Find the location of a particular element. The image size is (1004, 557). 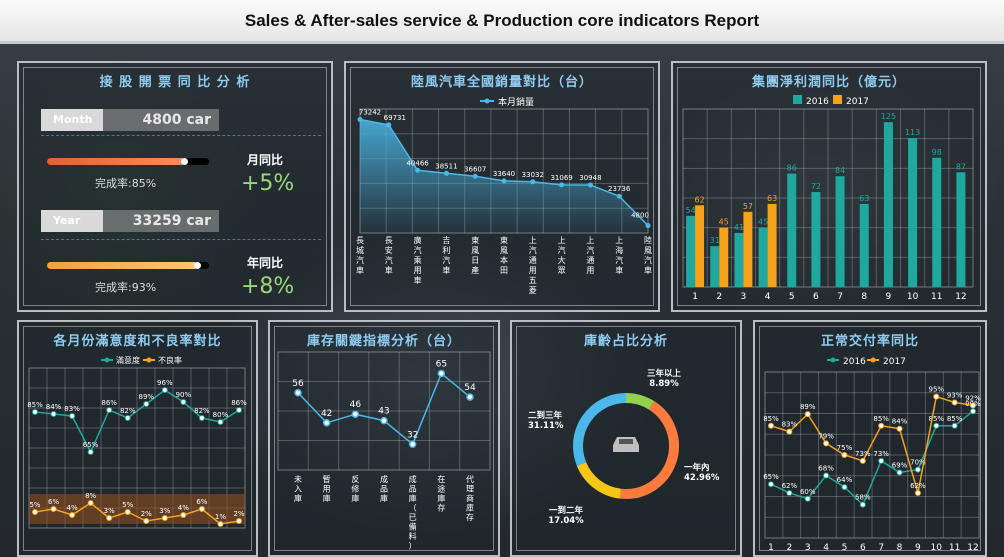

profit-title: 集團淨利潤同比（億元） is located at coordinates (828, 82).